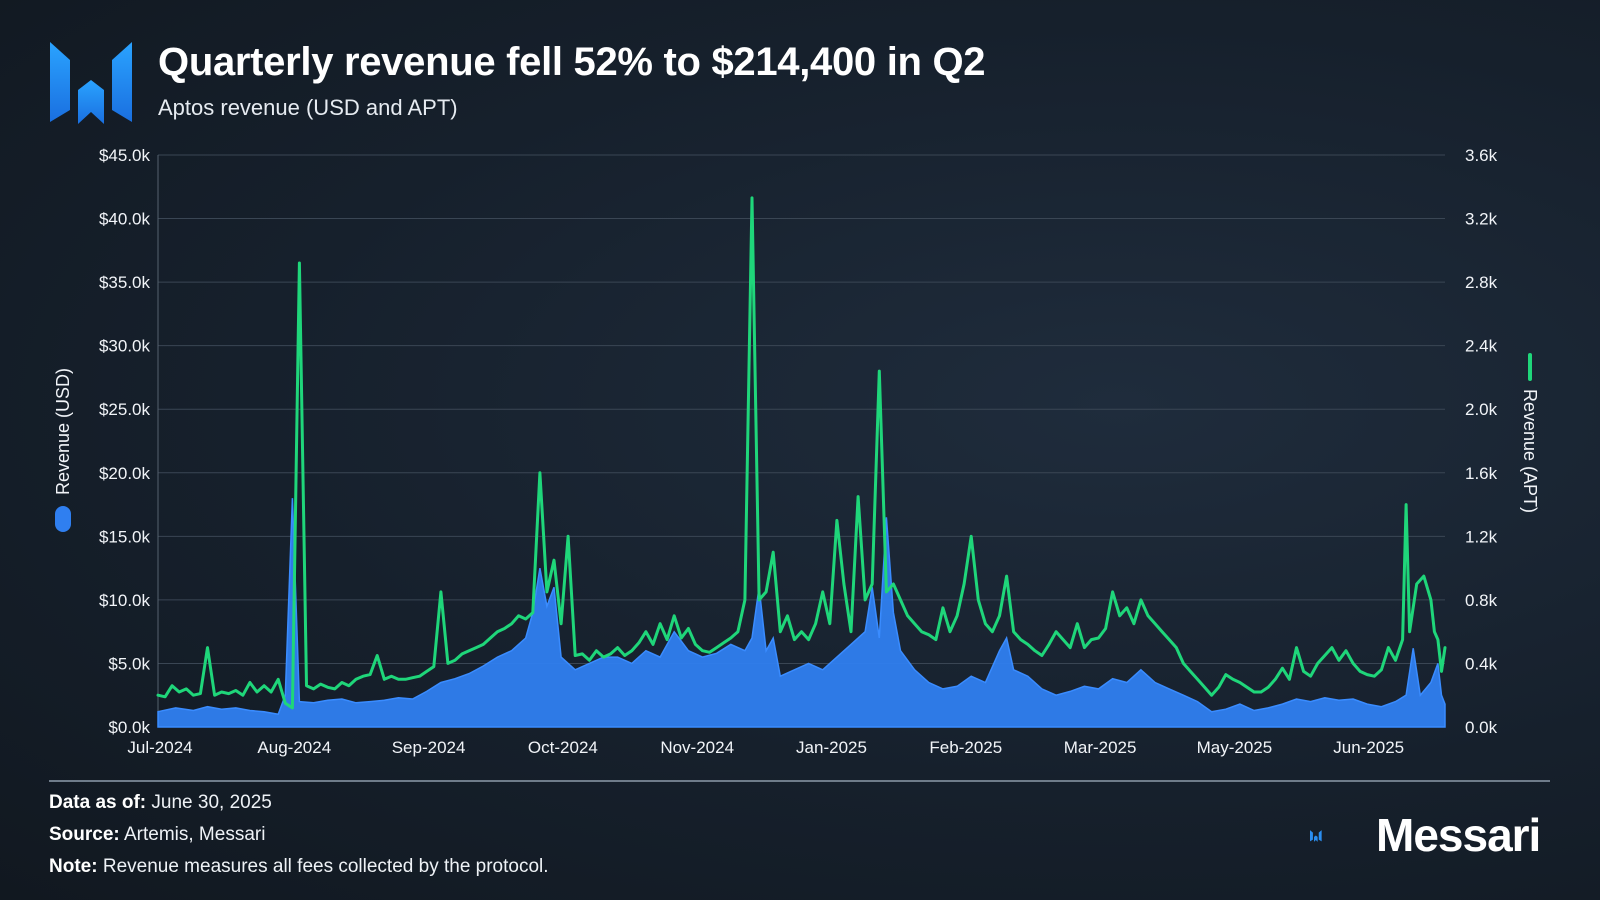  What do you see at coordinates (965, 747) in the screenshot?
I see `x-axis-tick-label: Feb-2025` at bounding box center [965, 747].